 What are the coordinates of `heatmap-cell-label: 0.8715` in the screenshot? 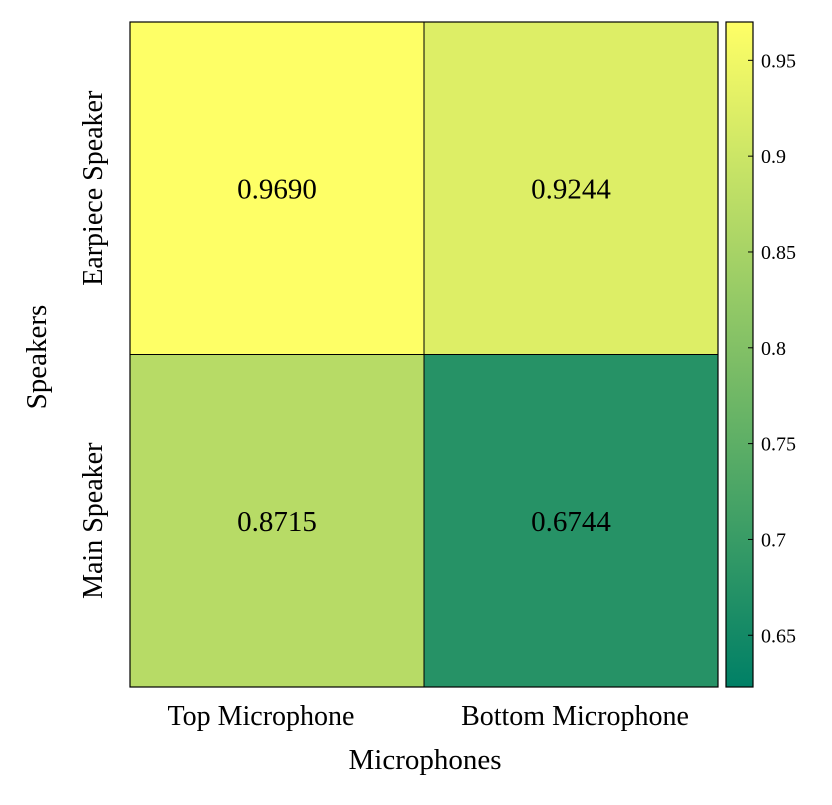 It's located at (277, 522).